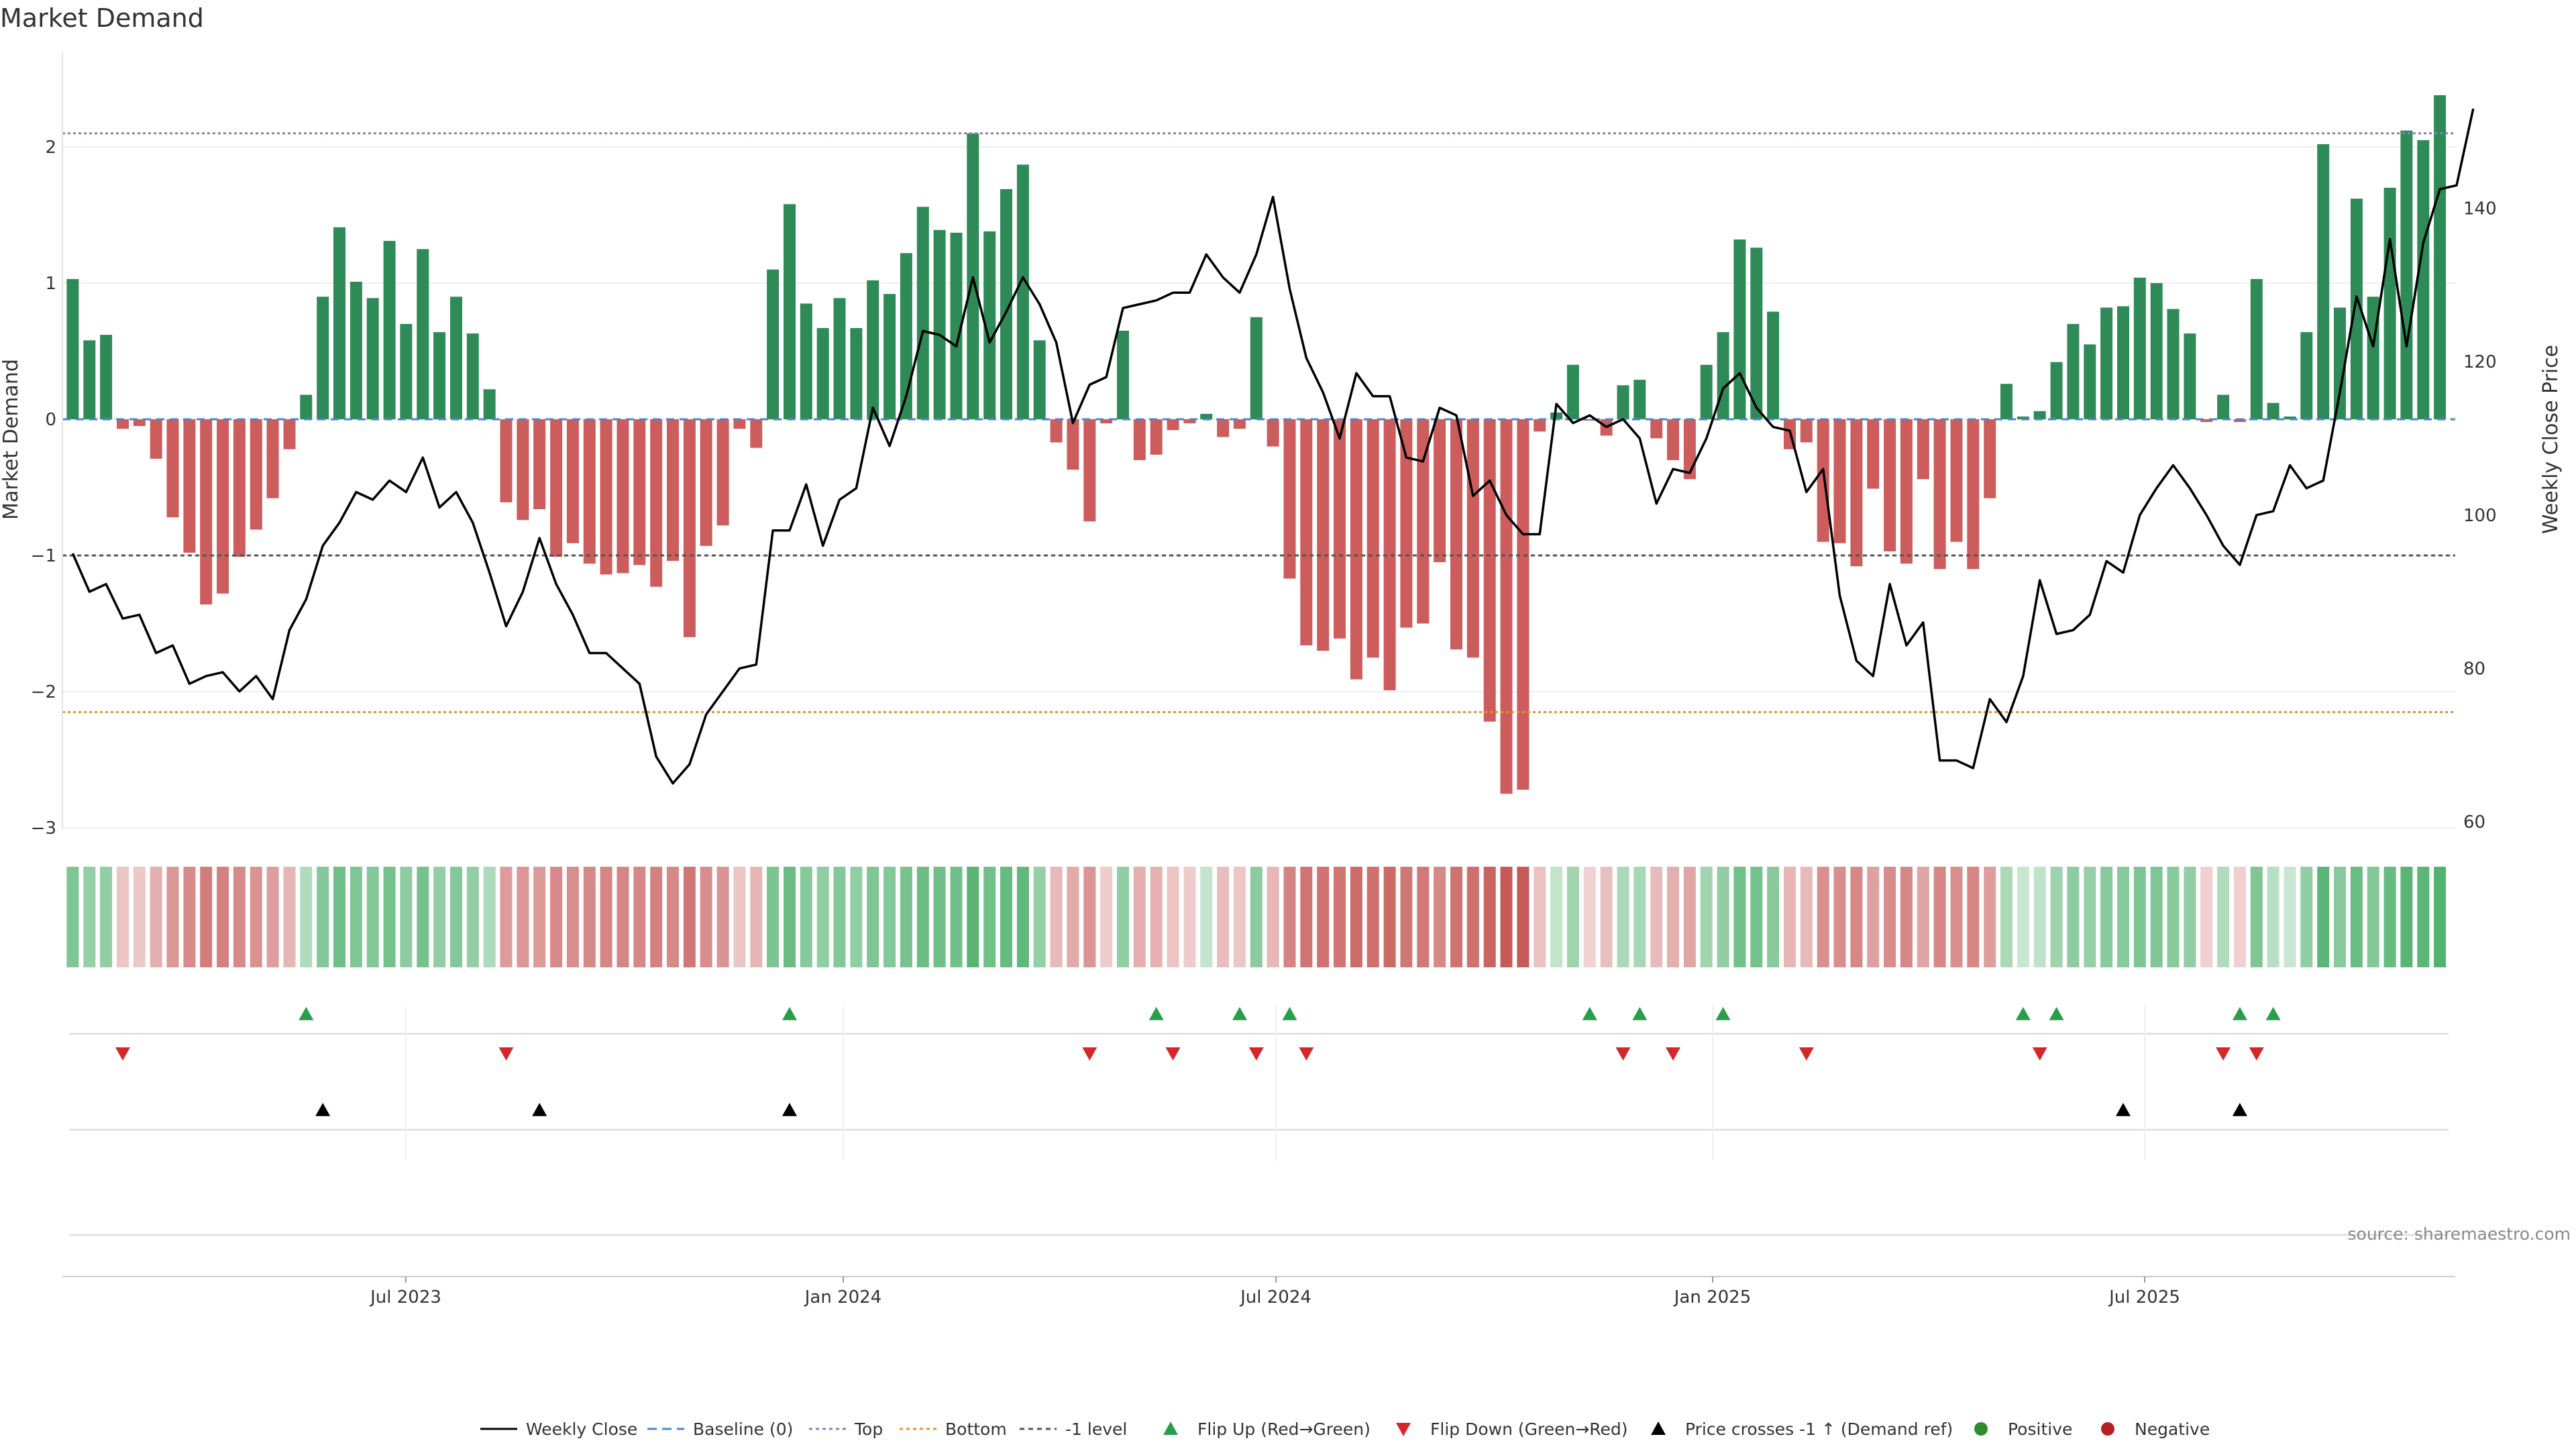  I want to click on demand-heat-strip, so click(1256, 917).